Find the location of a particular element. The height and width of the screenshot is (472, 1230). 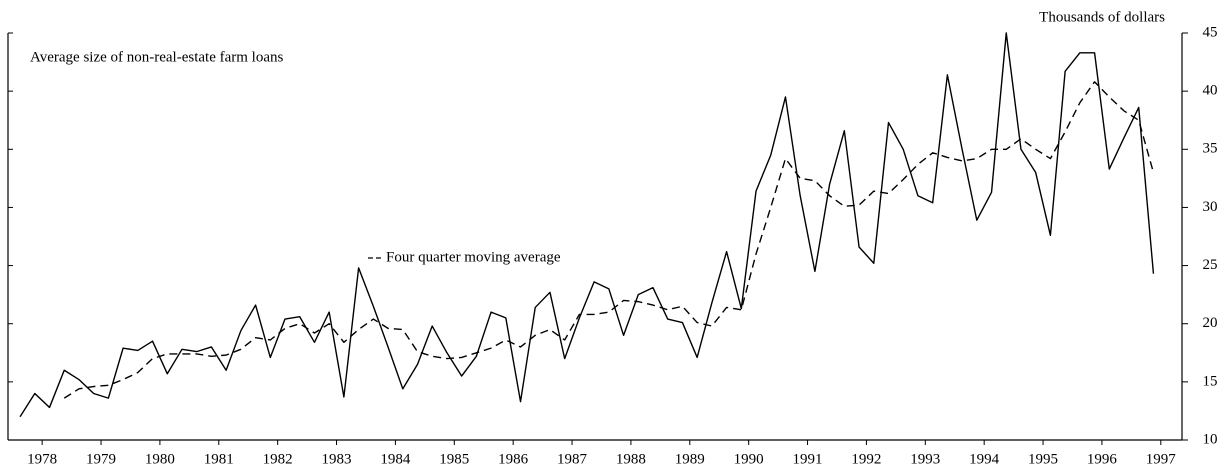

y-tick-label: 30 is located at coordinates (1210, 207).